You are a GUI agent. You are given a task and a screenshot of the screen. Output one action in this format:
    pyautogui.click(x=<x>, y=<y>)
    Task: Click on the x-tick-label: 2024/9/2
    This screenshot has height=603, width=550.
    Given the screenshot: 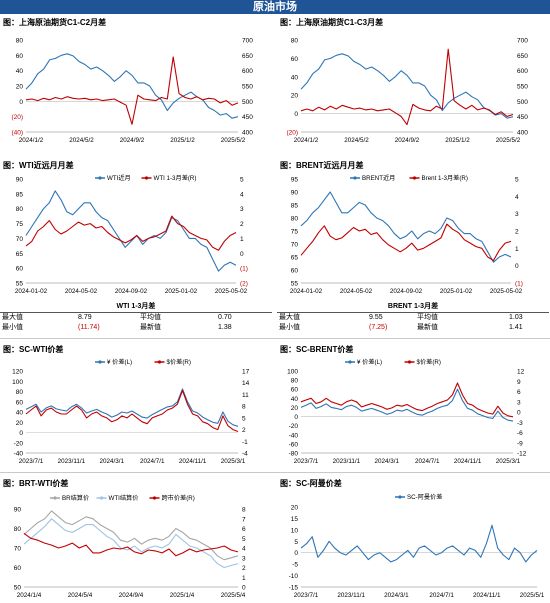 What is the action you would take?
    pyautogui.click(x=132, y=140)
    